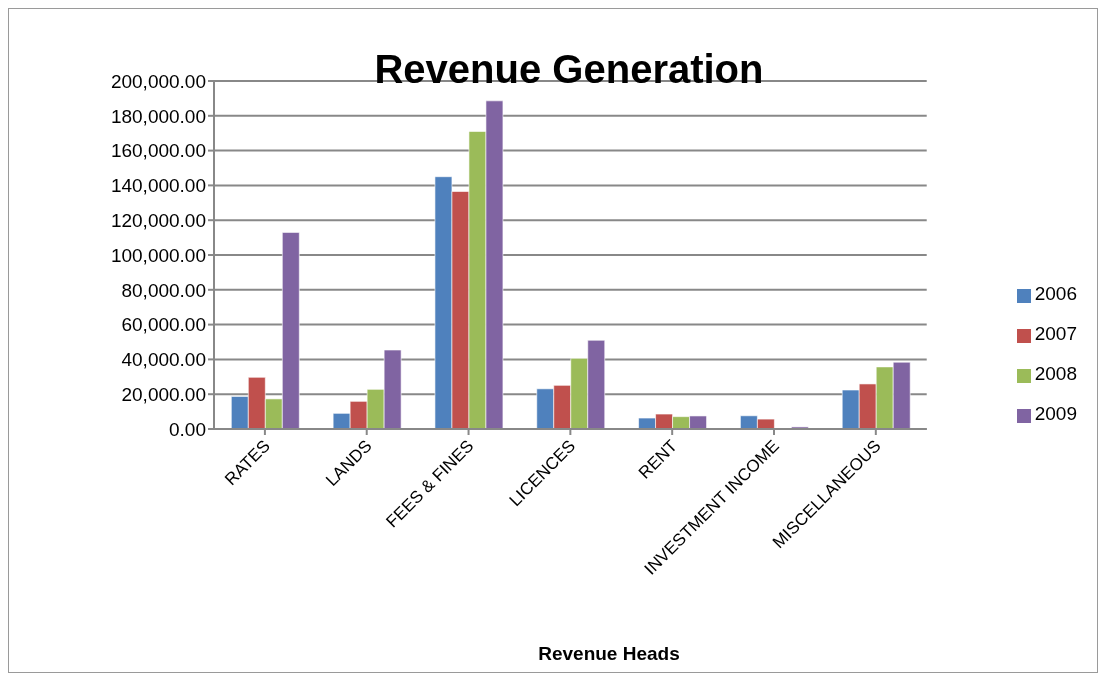  I want to click on legend-label: 2008, so click(1055, 373).